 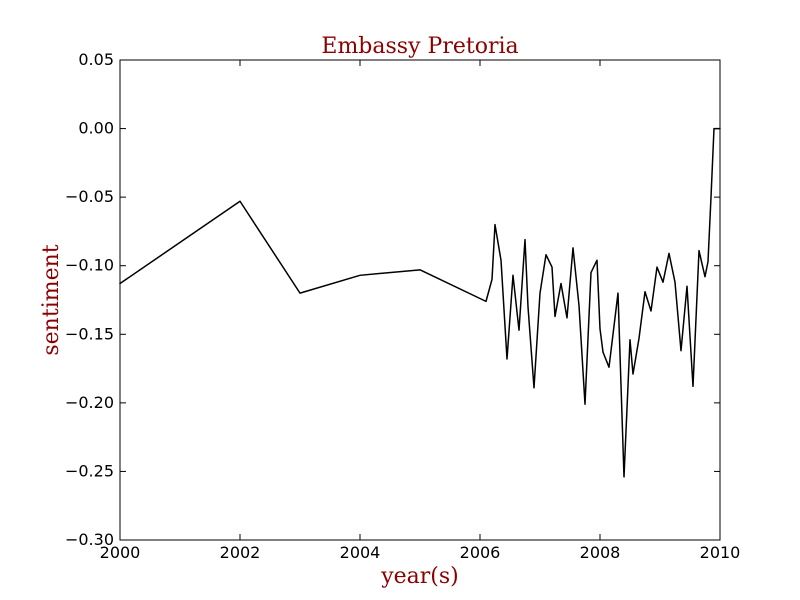 What do you see at coordinates (120, 552) in the screenshot?
I see `x-tick-label-2000: 2000` at bounding box center [120, 552].